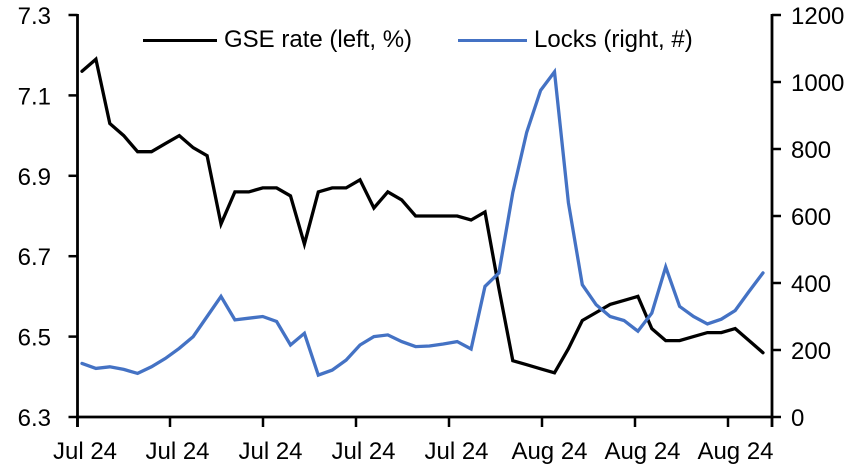 The width and height of the screenshot is (852, 472). What do you see at coordinates (34, 338) in the screenshot?
I see `left-axis-tick-label: 6.5` at bounding box center [34, 338].